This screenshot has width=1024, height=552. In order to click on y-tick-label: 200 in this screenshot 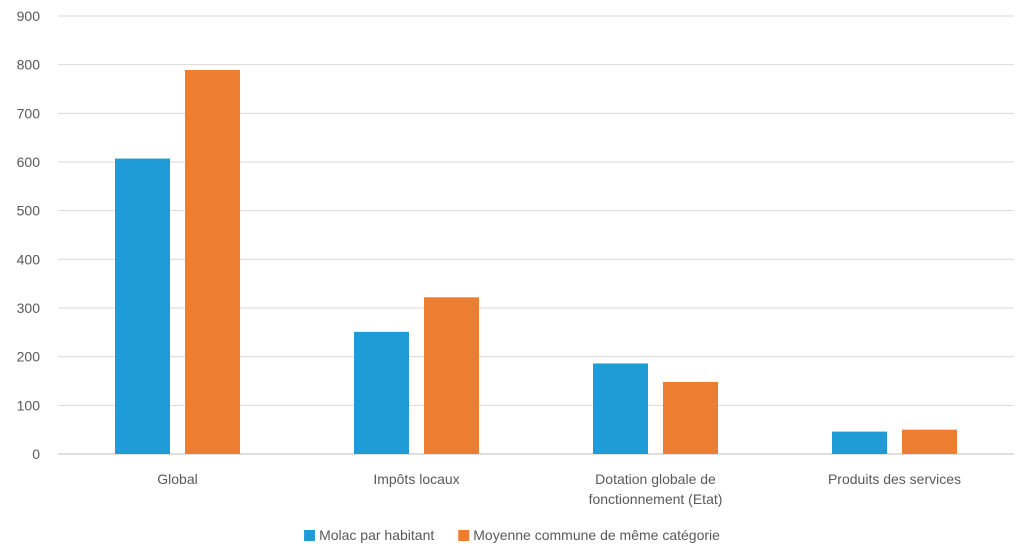, I will do `click(29, 357)`.